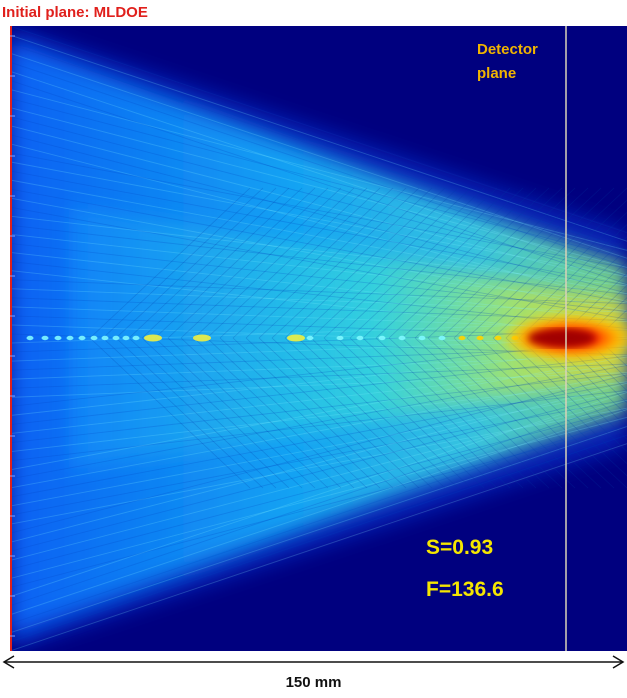 The image size is (627, 698). Describe the element at coordinates (460, 547) in the screenshot. I see `s-metric: S=0.93` at that location.